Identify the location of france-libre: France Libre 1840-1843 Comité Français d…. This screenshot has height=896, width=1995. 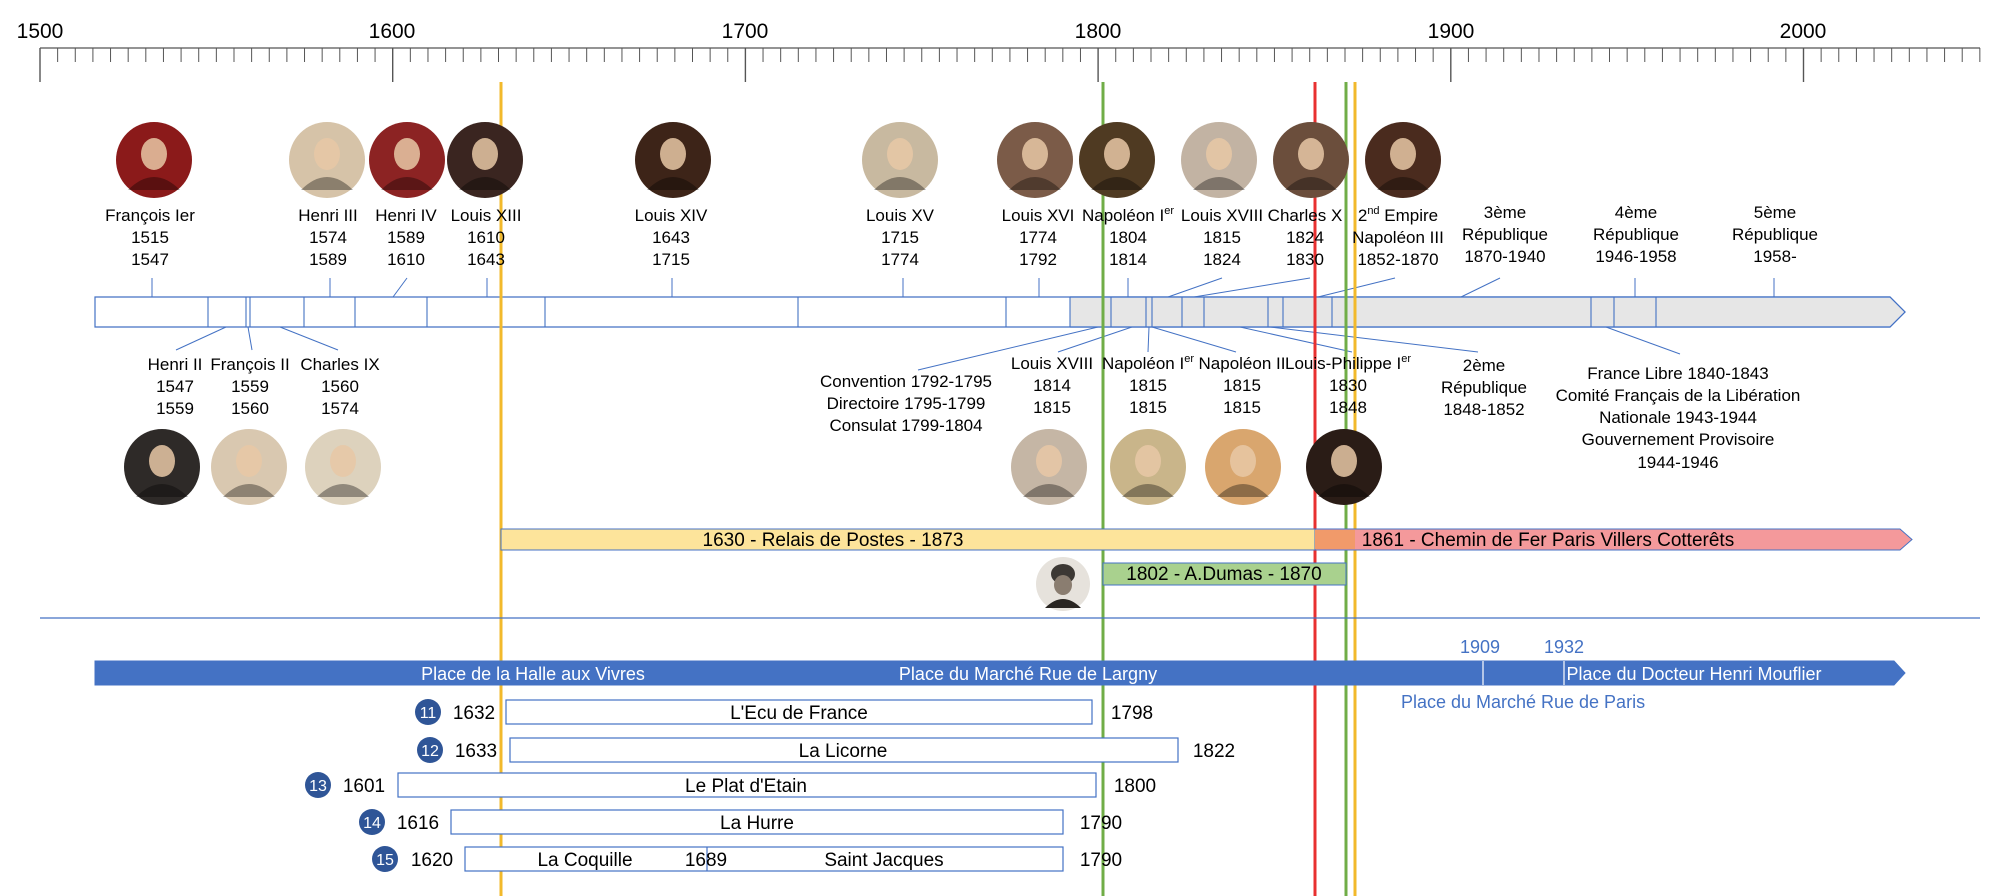
(1678, 418).